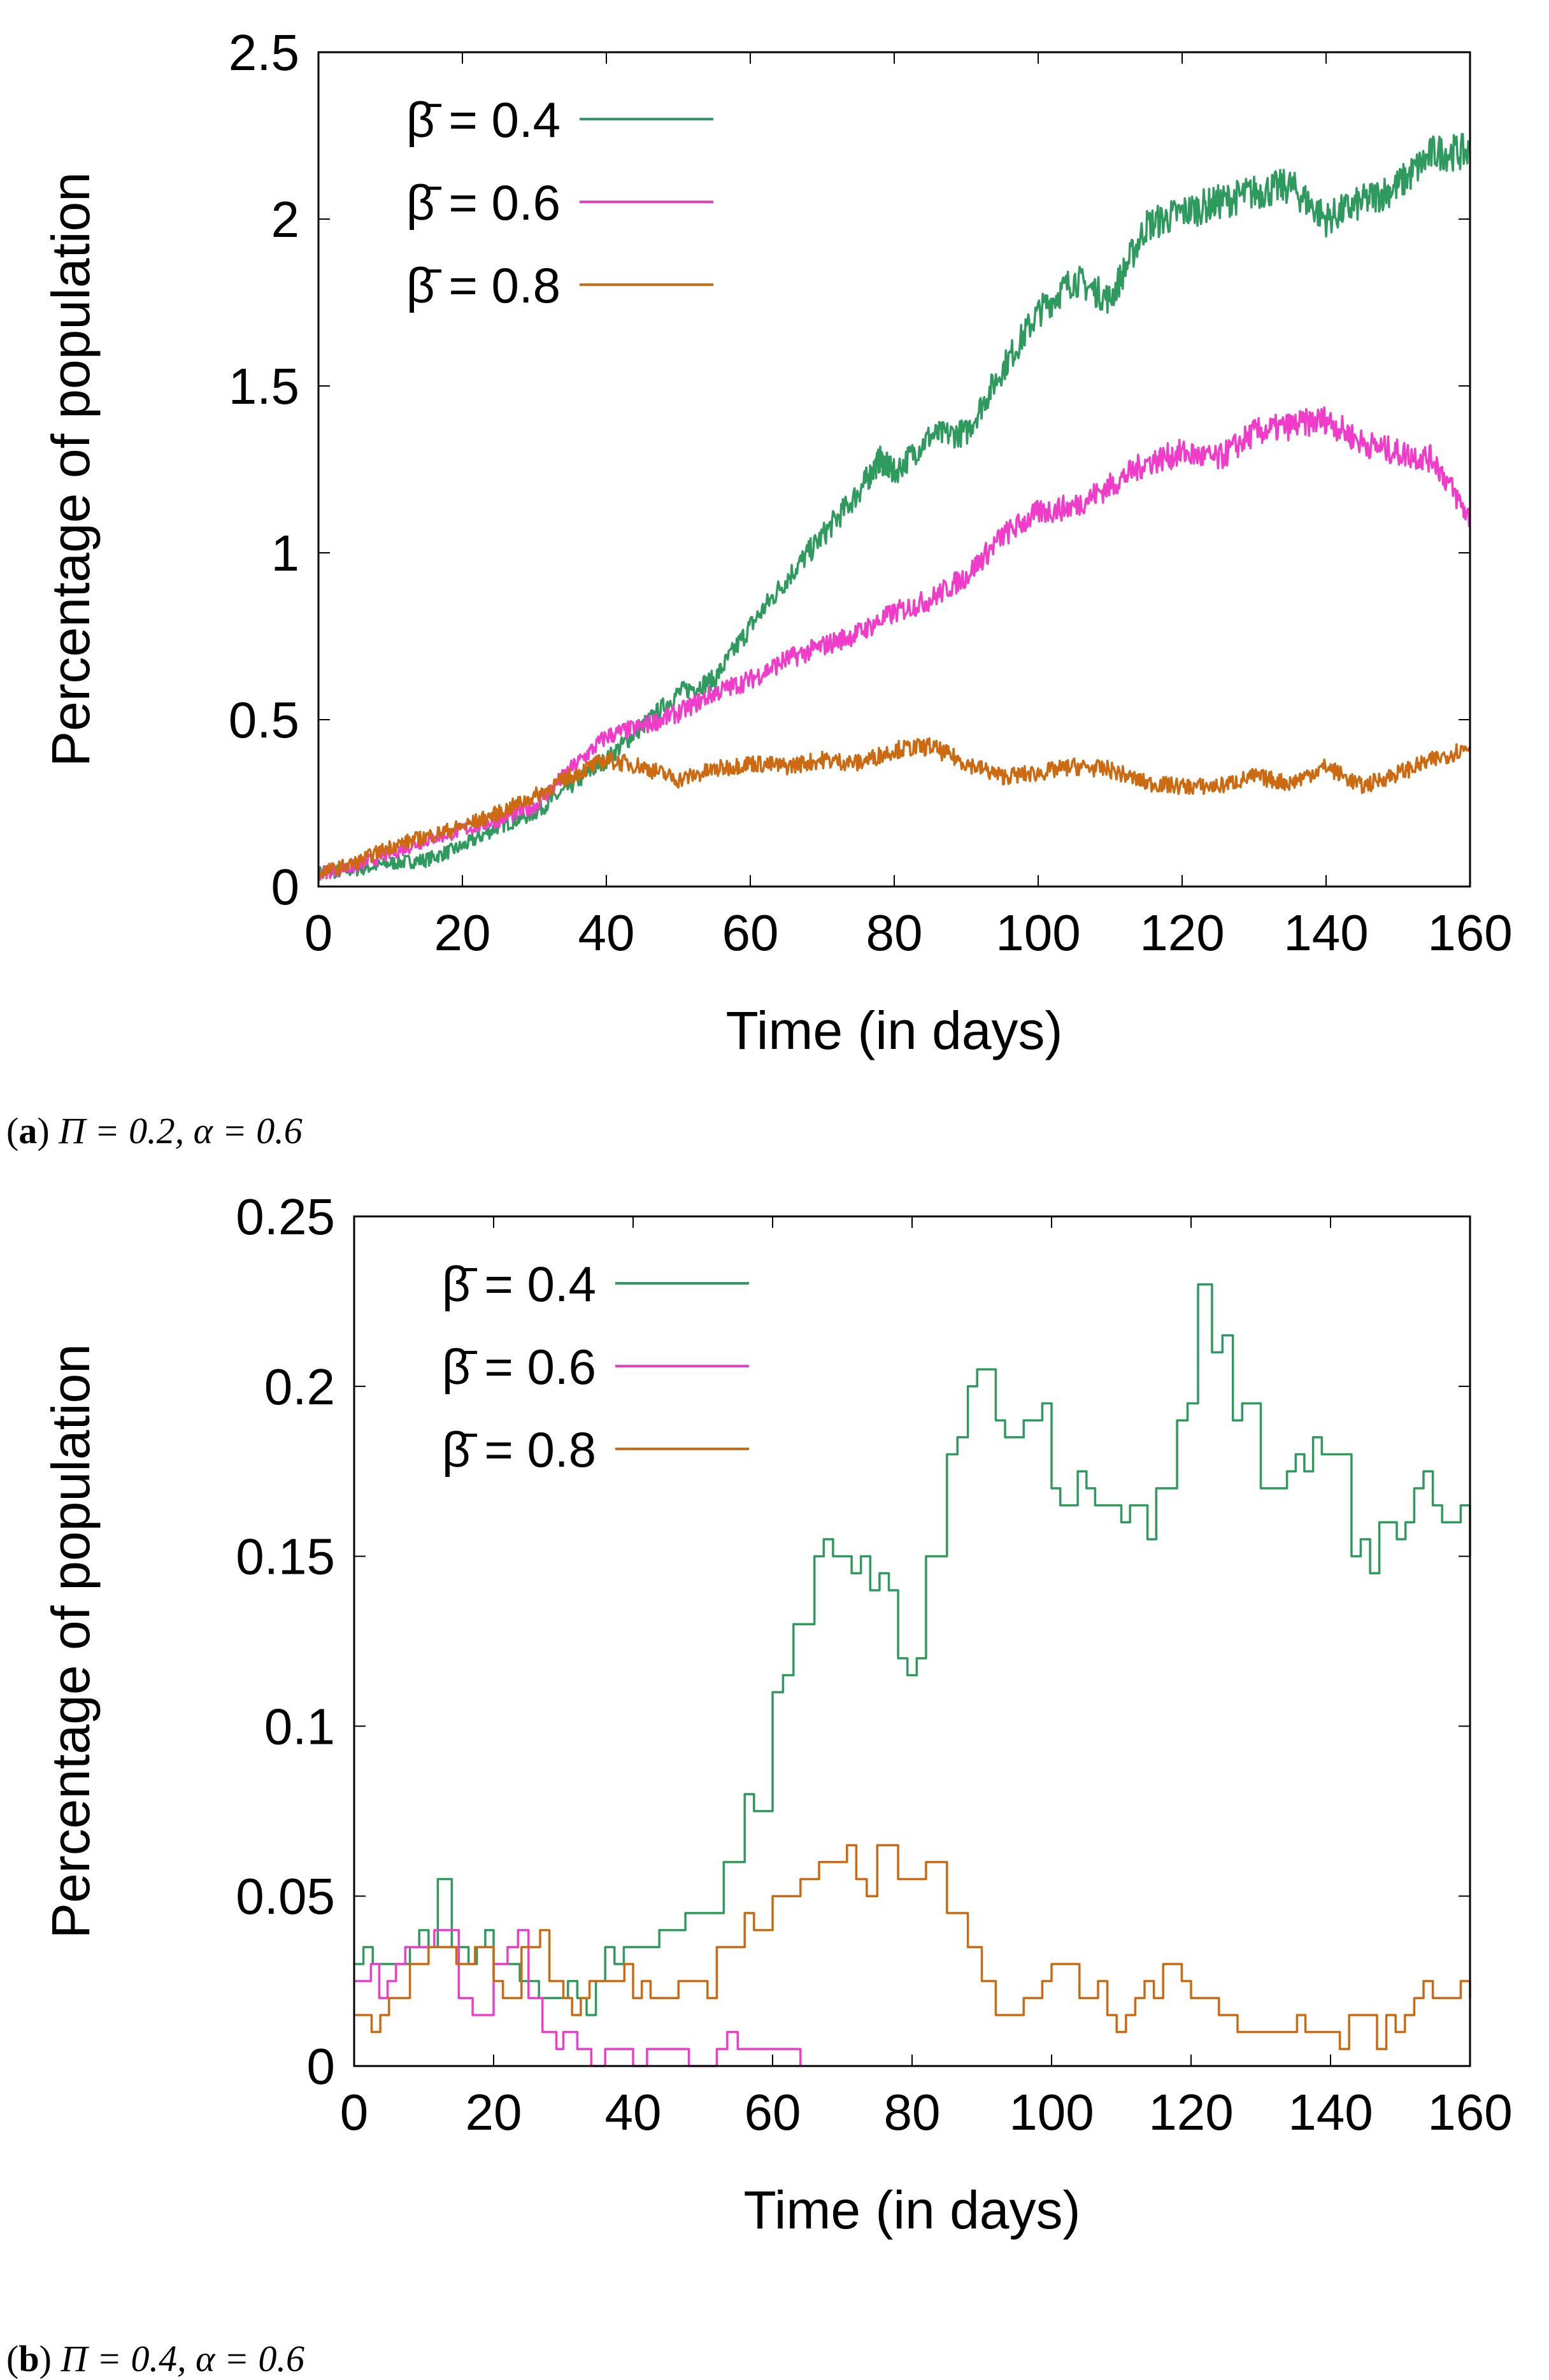 The image size is (1549, 2380). I want to click on caption-a: (a) Π = 0.2, α = 0.6, so click(154, 1130).